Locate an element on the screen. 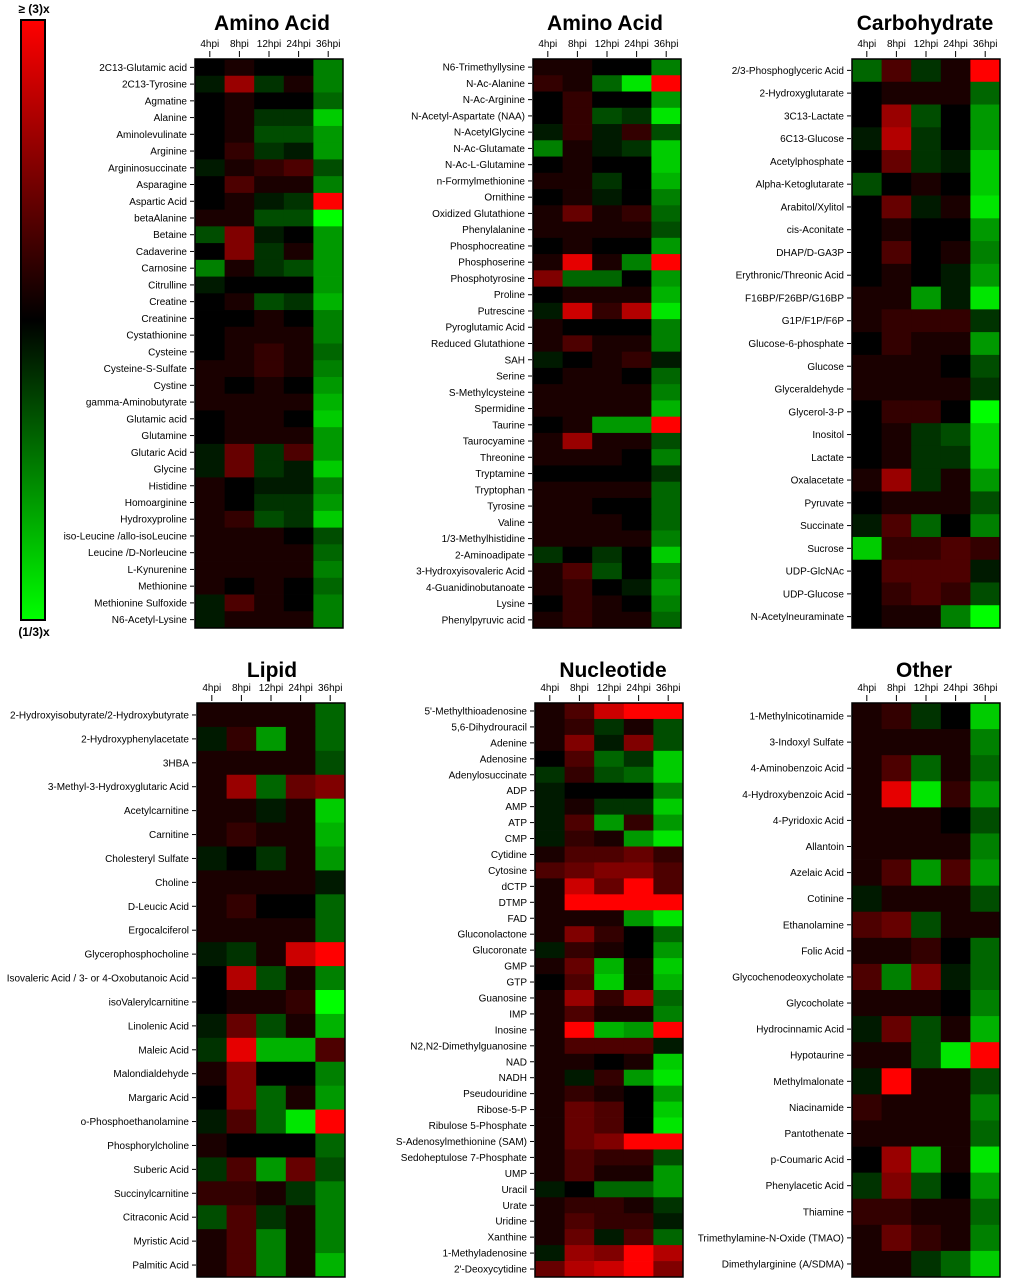 This screenshot has height=1280, width=1014. row-label: Erythronic/Threonic Acid is located at coordinates (790, 276).